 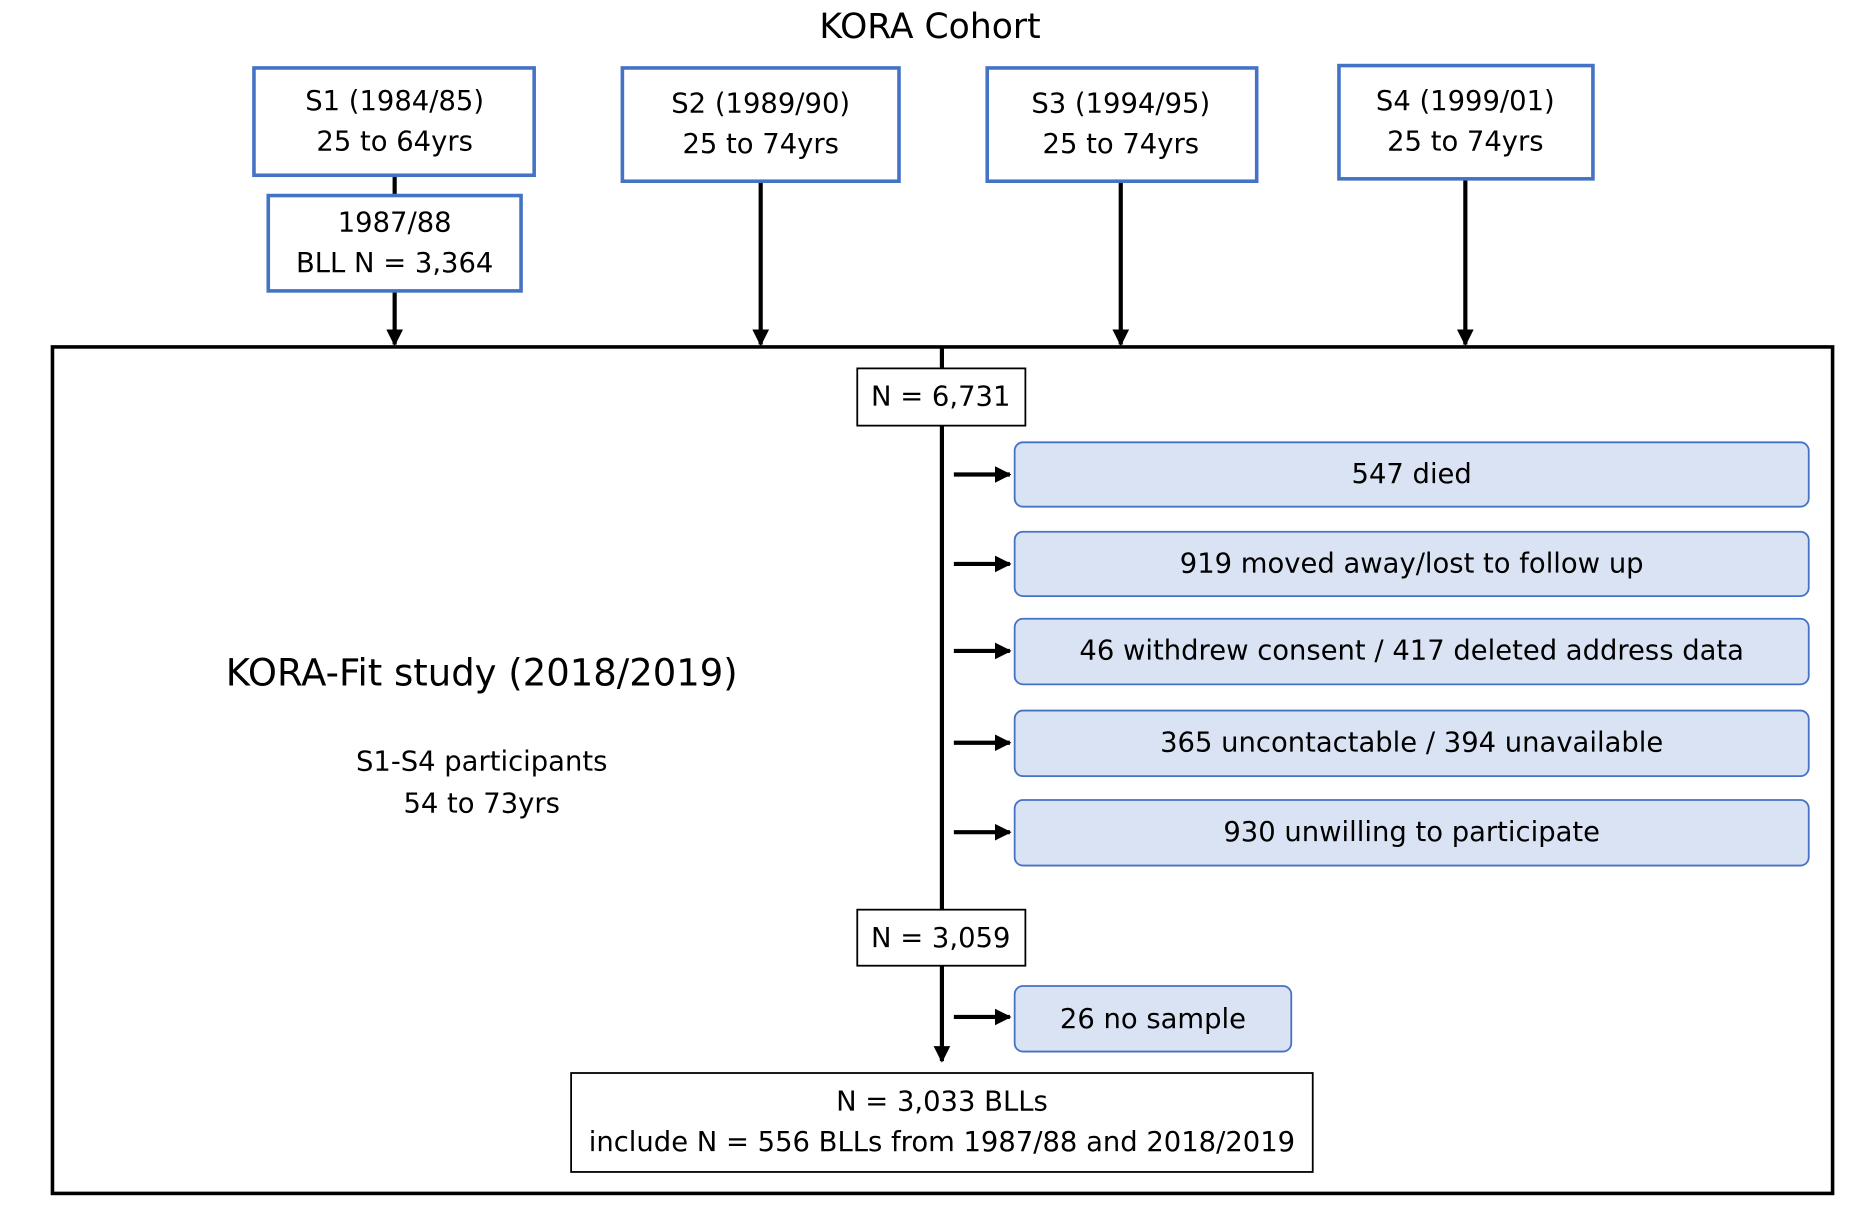 I want to click on followup-box, so click(x=394, y=243).